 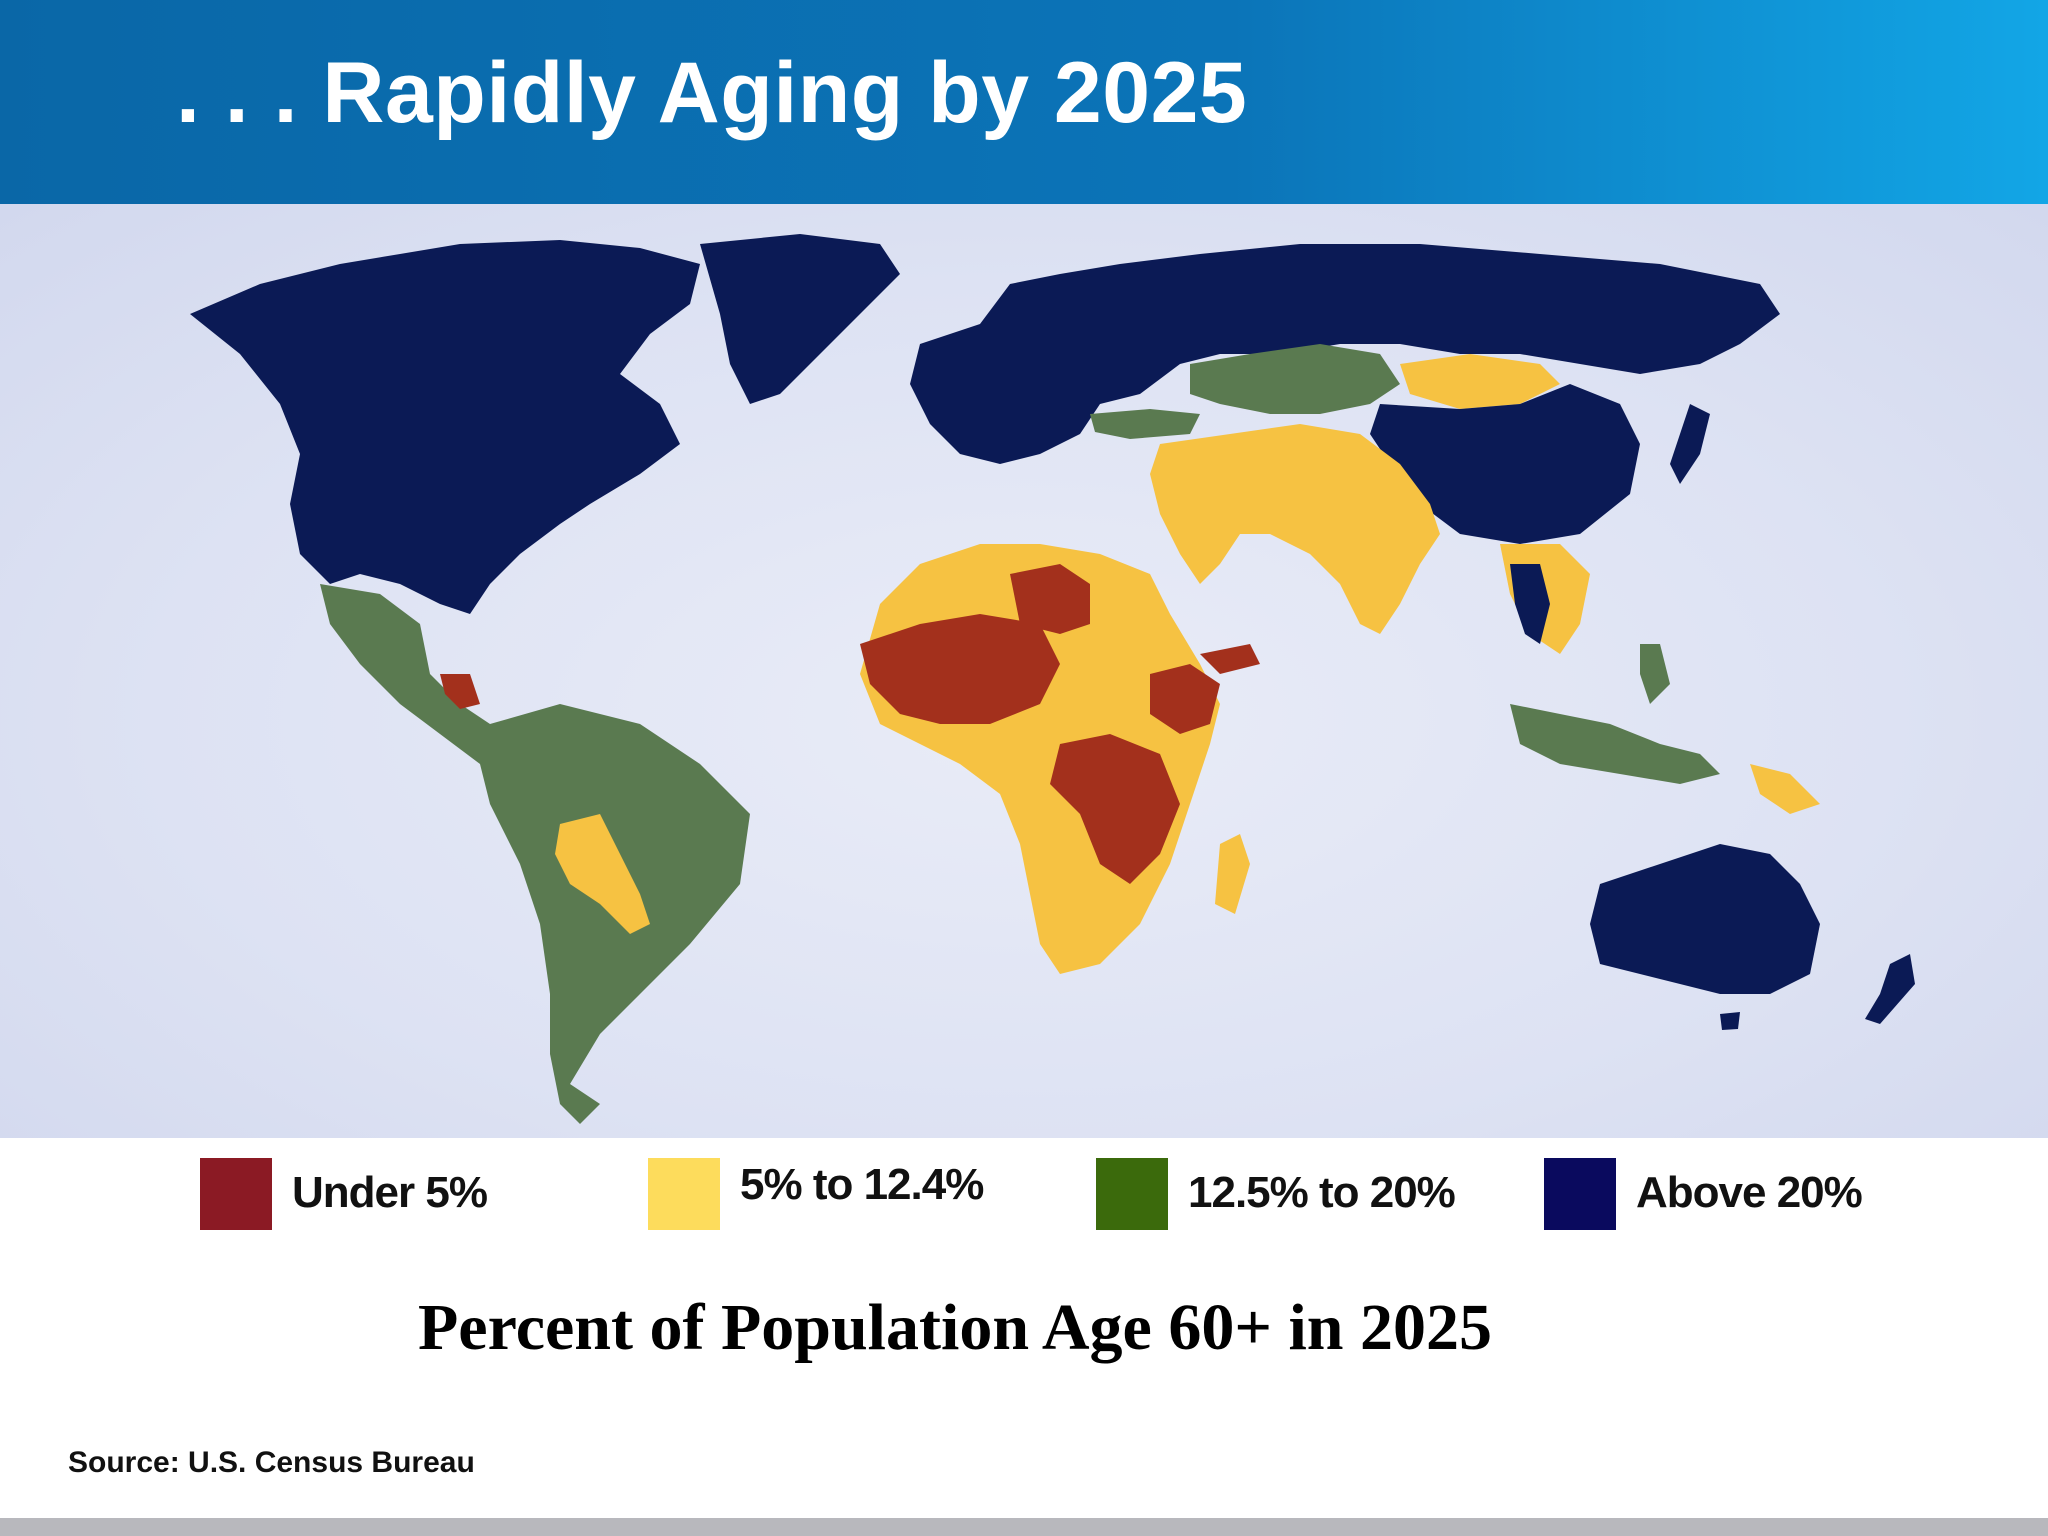 What do you see at coordinates (1145, 424) in the screenshot?
I see `region-turkey` at bounding box center [1145, 424].